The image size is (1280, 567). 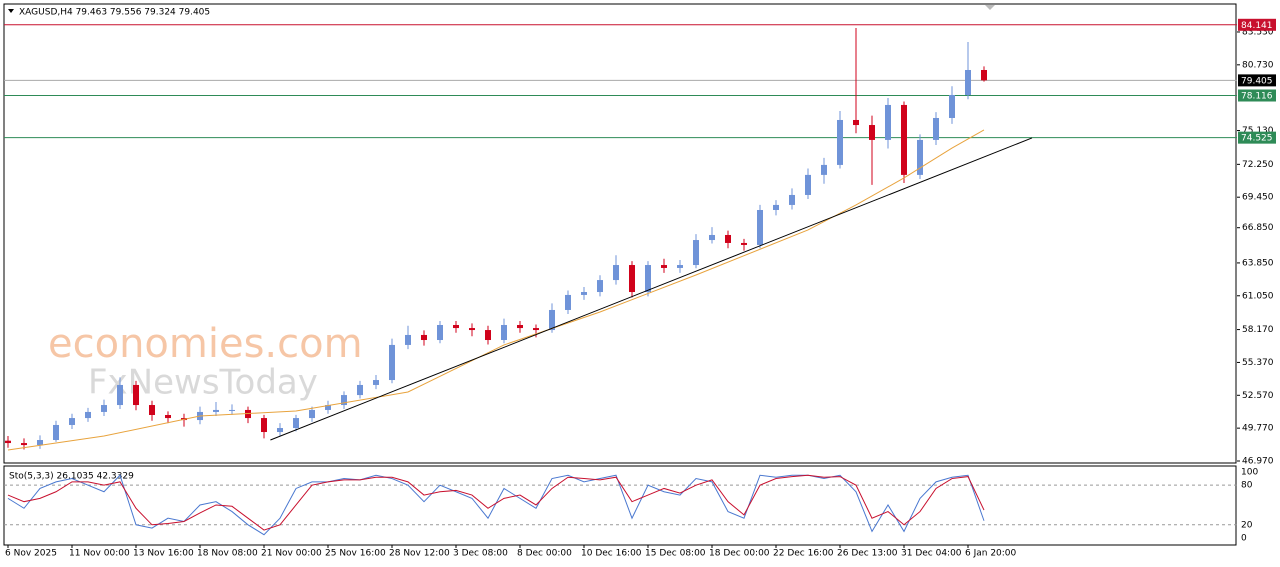 I want to click on level-label: 79.405, so click(x=1257, y=81).